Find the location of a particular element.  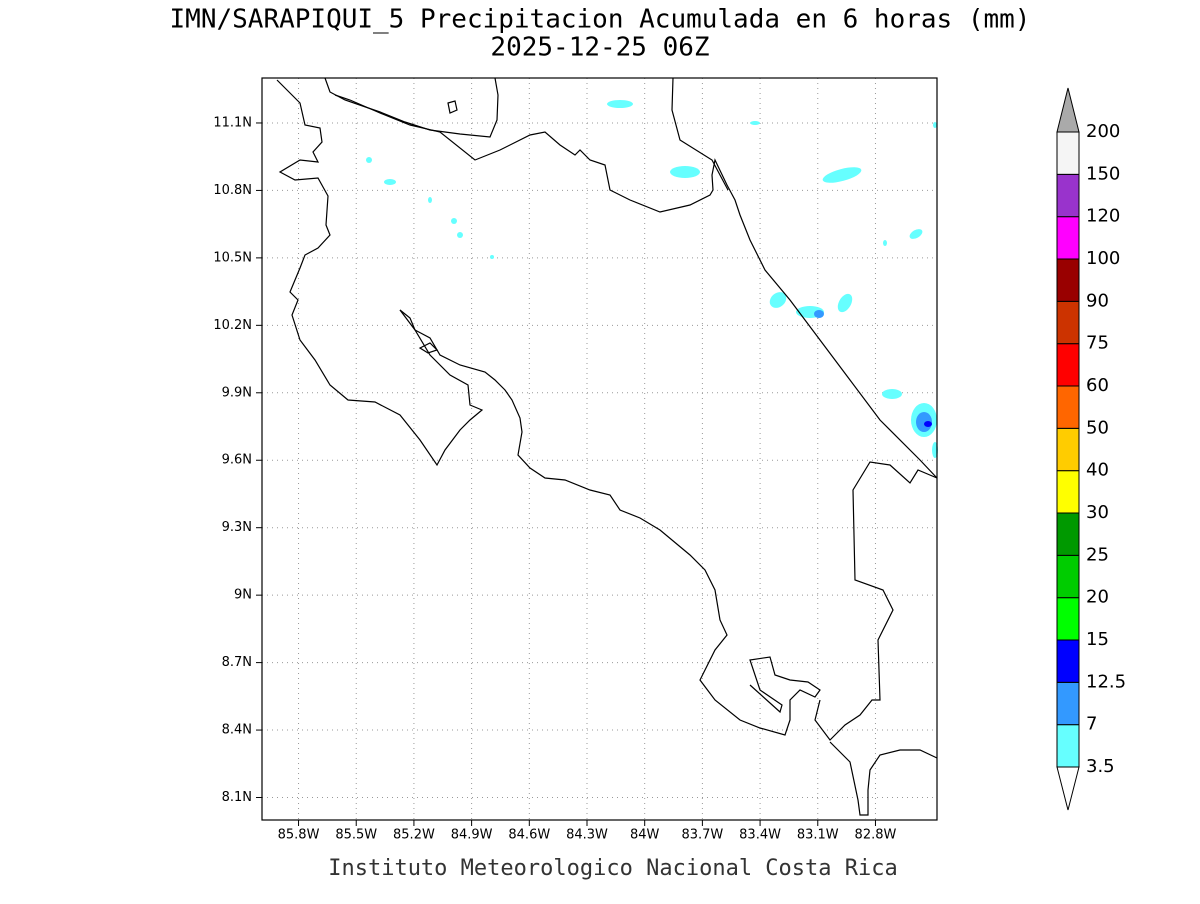

y-tick-label: 9.9N is located at coordinates (237, 392).